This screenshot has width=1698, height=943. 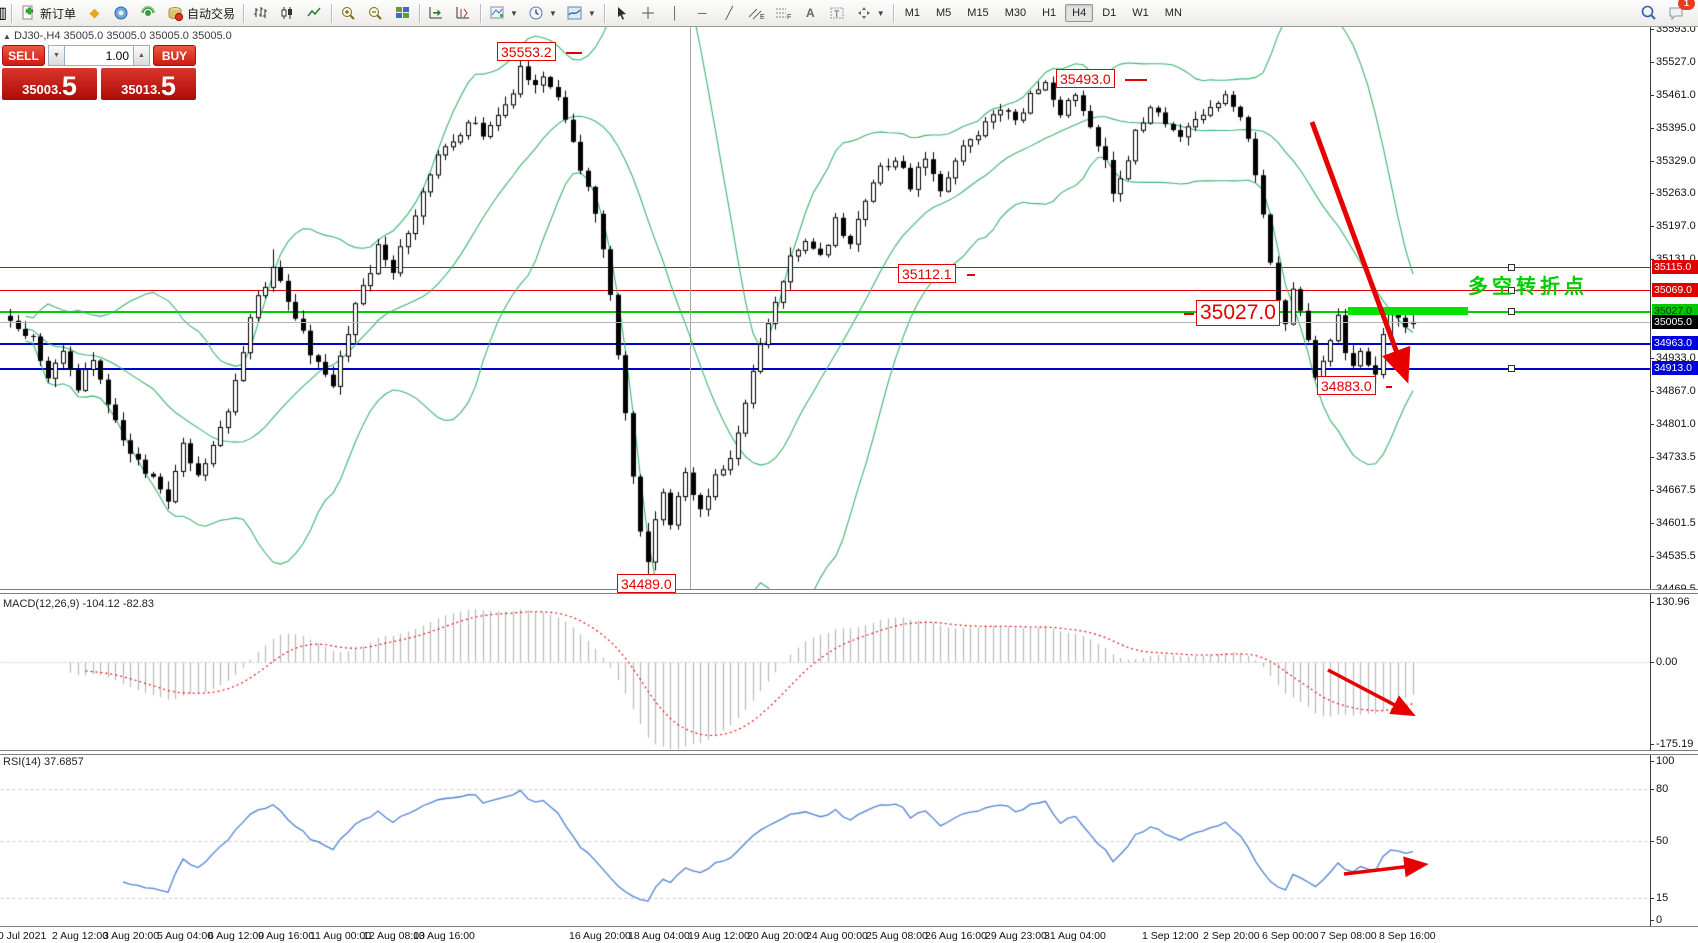 I want to click on vertical-line-tool-icon: │, so click(x=675, y=13).